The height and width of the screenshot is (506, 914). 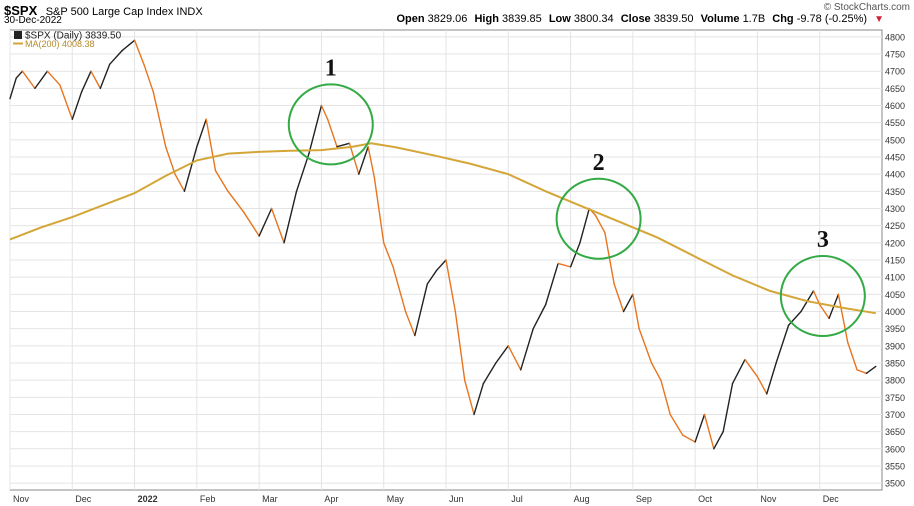 I want to click on y-tick-label: 4650, so click(x=895, y=89).